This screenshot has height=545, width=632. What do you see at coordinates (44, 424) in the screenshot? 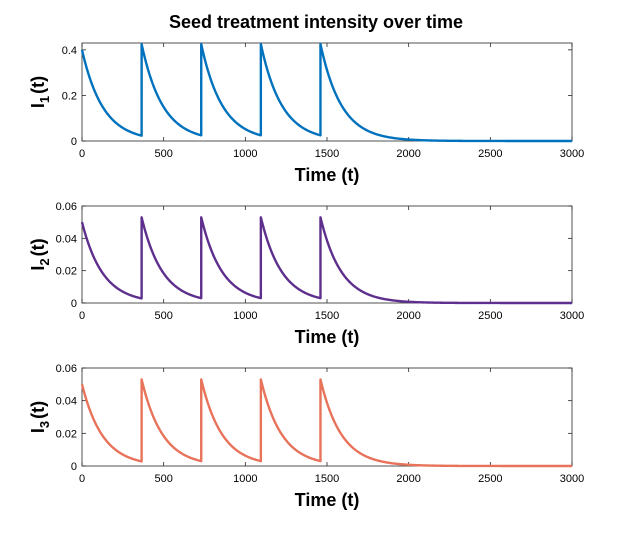
I see `y-axis-label-subscript: 3` at bounding box center [44, 424].